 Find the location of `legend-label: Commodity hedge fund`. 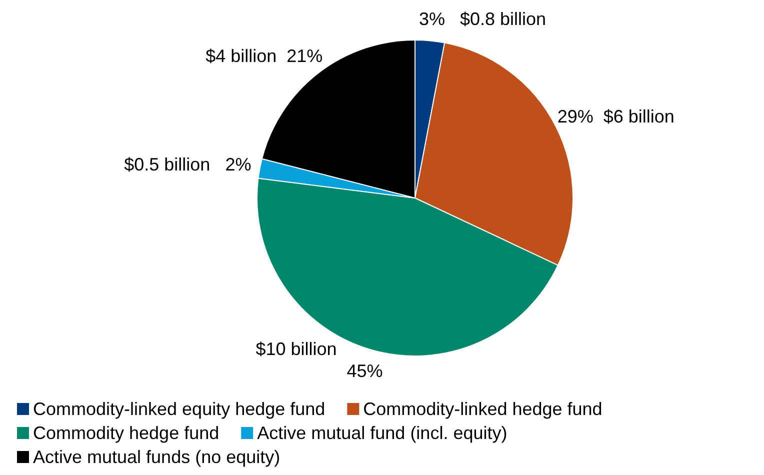

legend-label: Commodity hedge fund is located at coordinates (126, 433).